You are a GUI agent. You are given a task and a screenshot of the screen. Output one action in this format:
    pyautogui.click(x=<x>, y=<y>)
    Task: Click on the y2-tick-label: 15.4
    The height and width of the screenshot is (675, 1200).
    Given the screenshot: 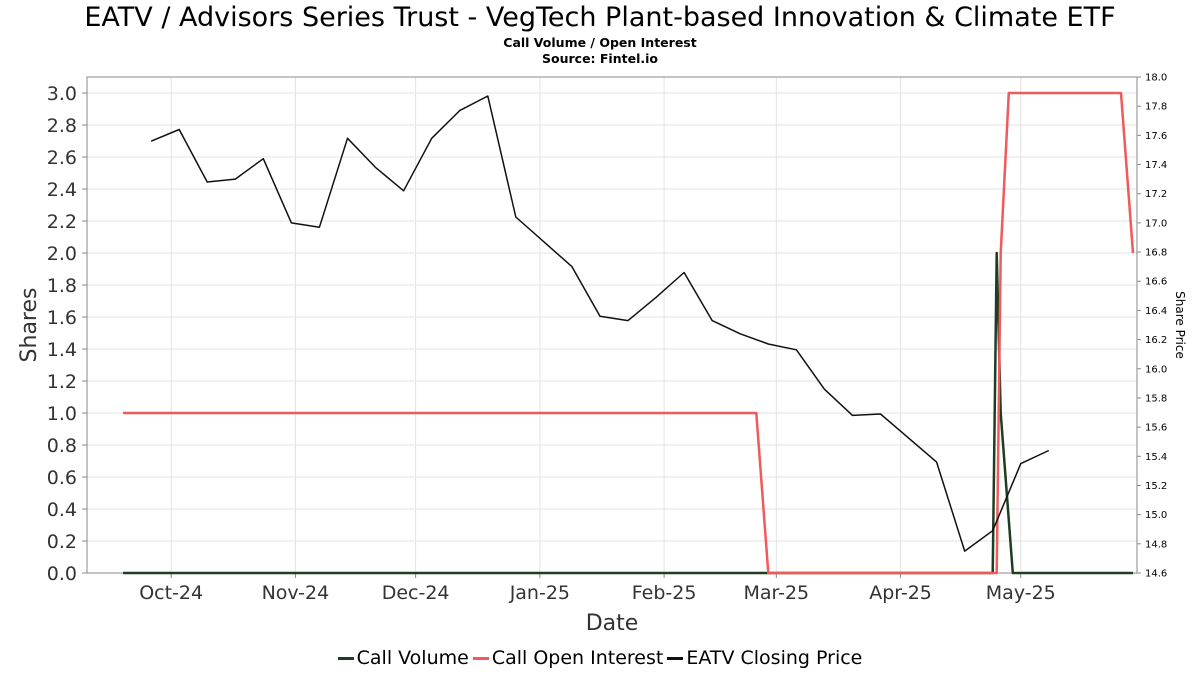 What is the action you would take?
    pyautogui.click(x=1156, y=457)
    